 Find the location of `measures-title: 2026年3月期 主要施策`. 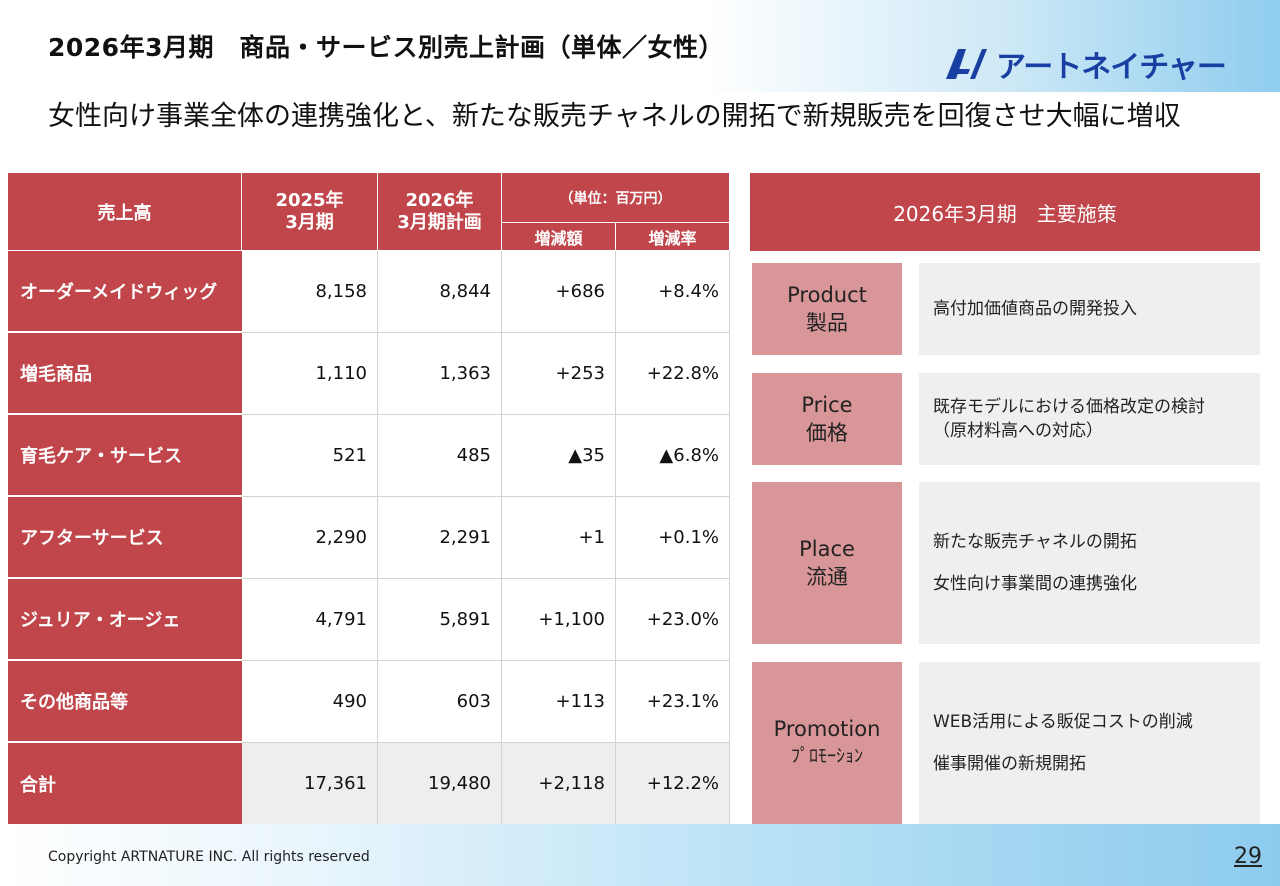

measures-title: 2026年3月期 主要施策 is located at coordinates (1005, 212).